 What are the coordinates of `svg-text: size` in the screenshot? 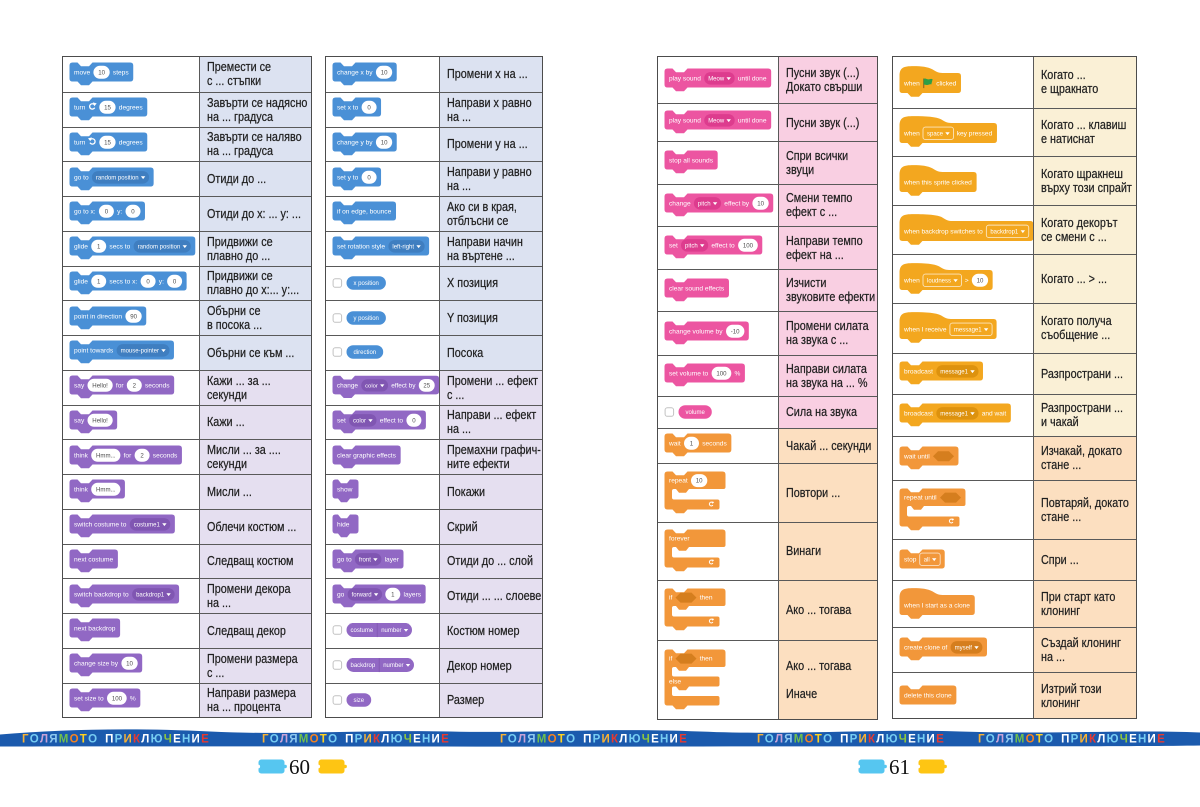 It's located at (358, 701).